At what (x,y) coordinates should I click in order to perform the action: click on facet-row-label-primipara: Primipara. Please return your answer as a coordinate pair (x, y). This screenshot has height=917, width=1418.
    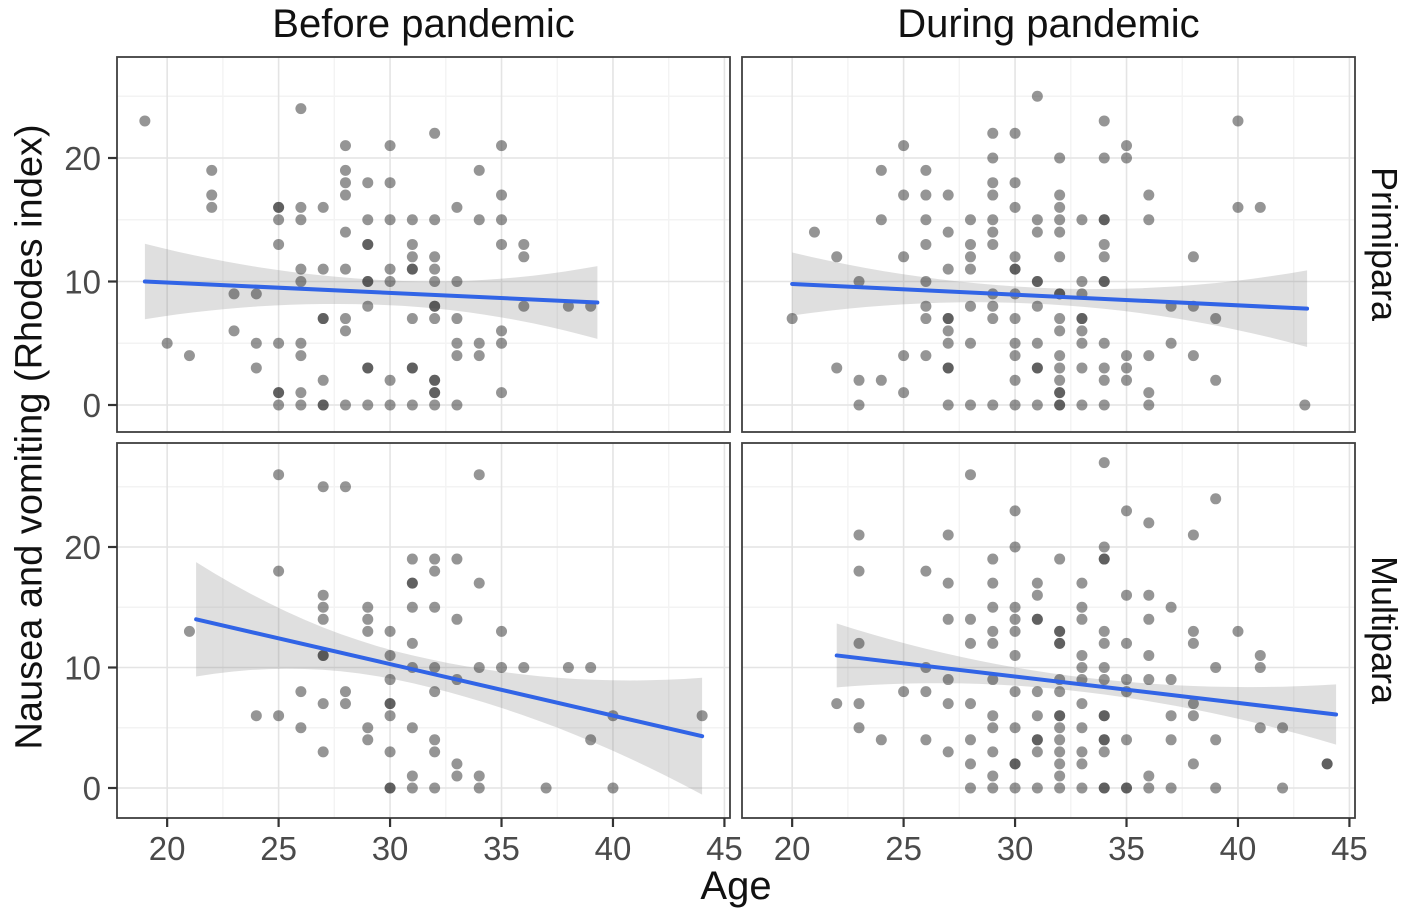
    Looking at the image, I should click on (1384, 244).